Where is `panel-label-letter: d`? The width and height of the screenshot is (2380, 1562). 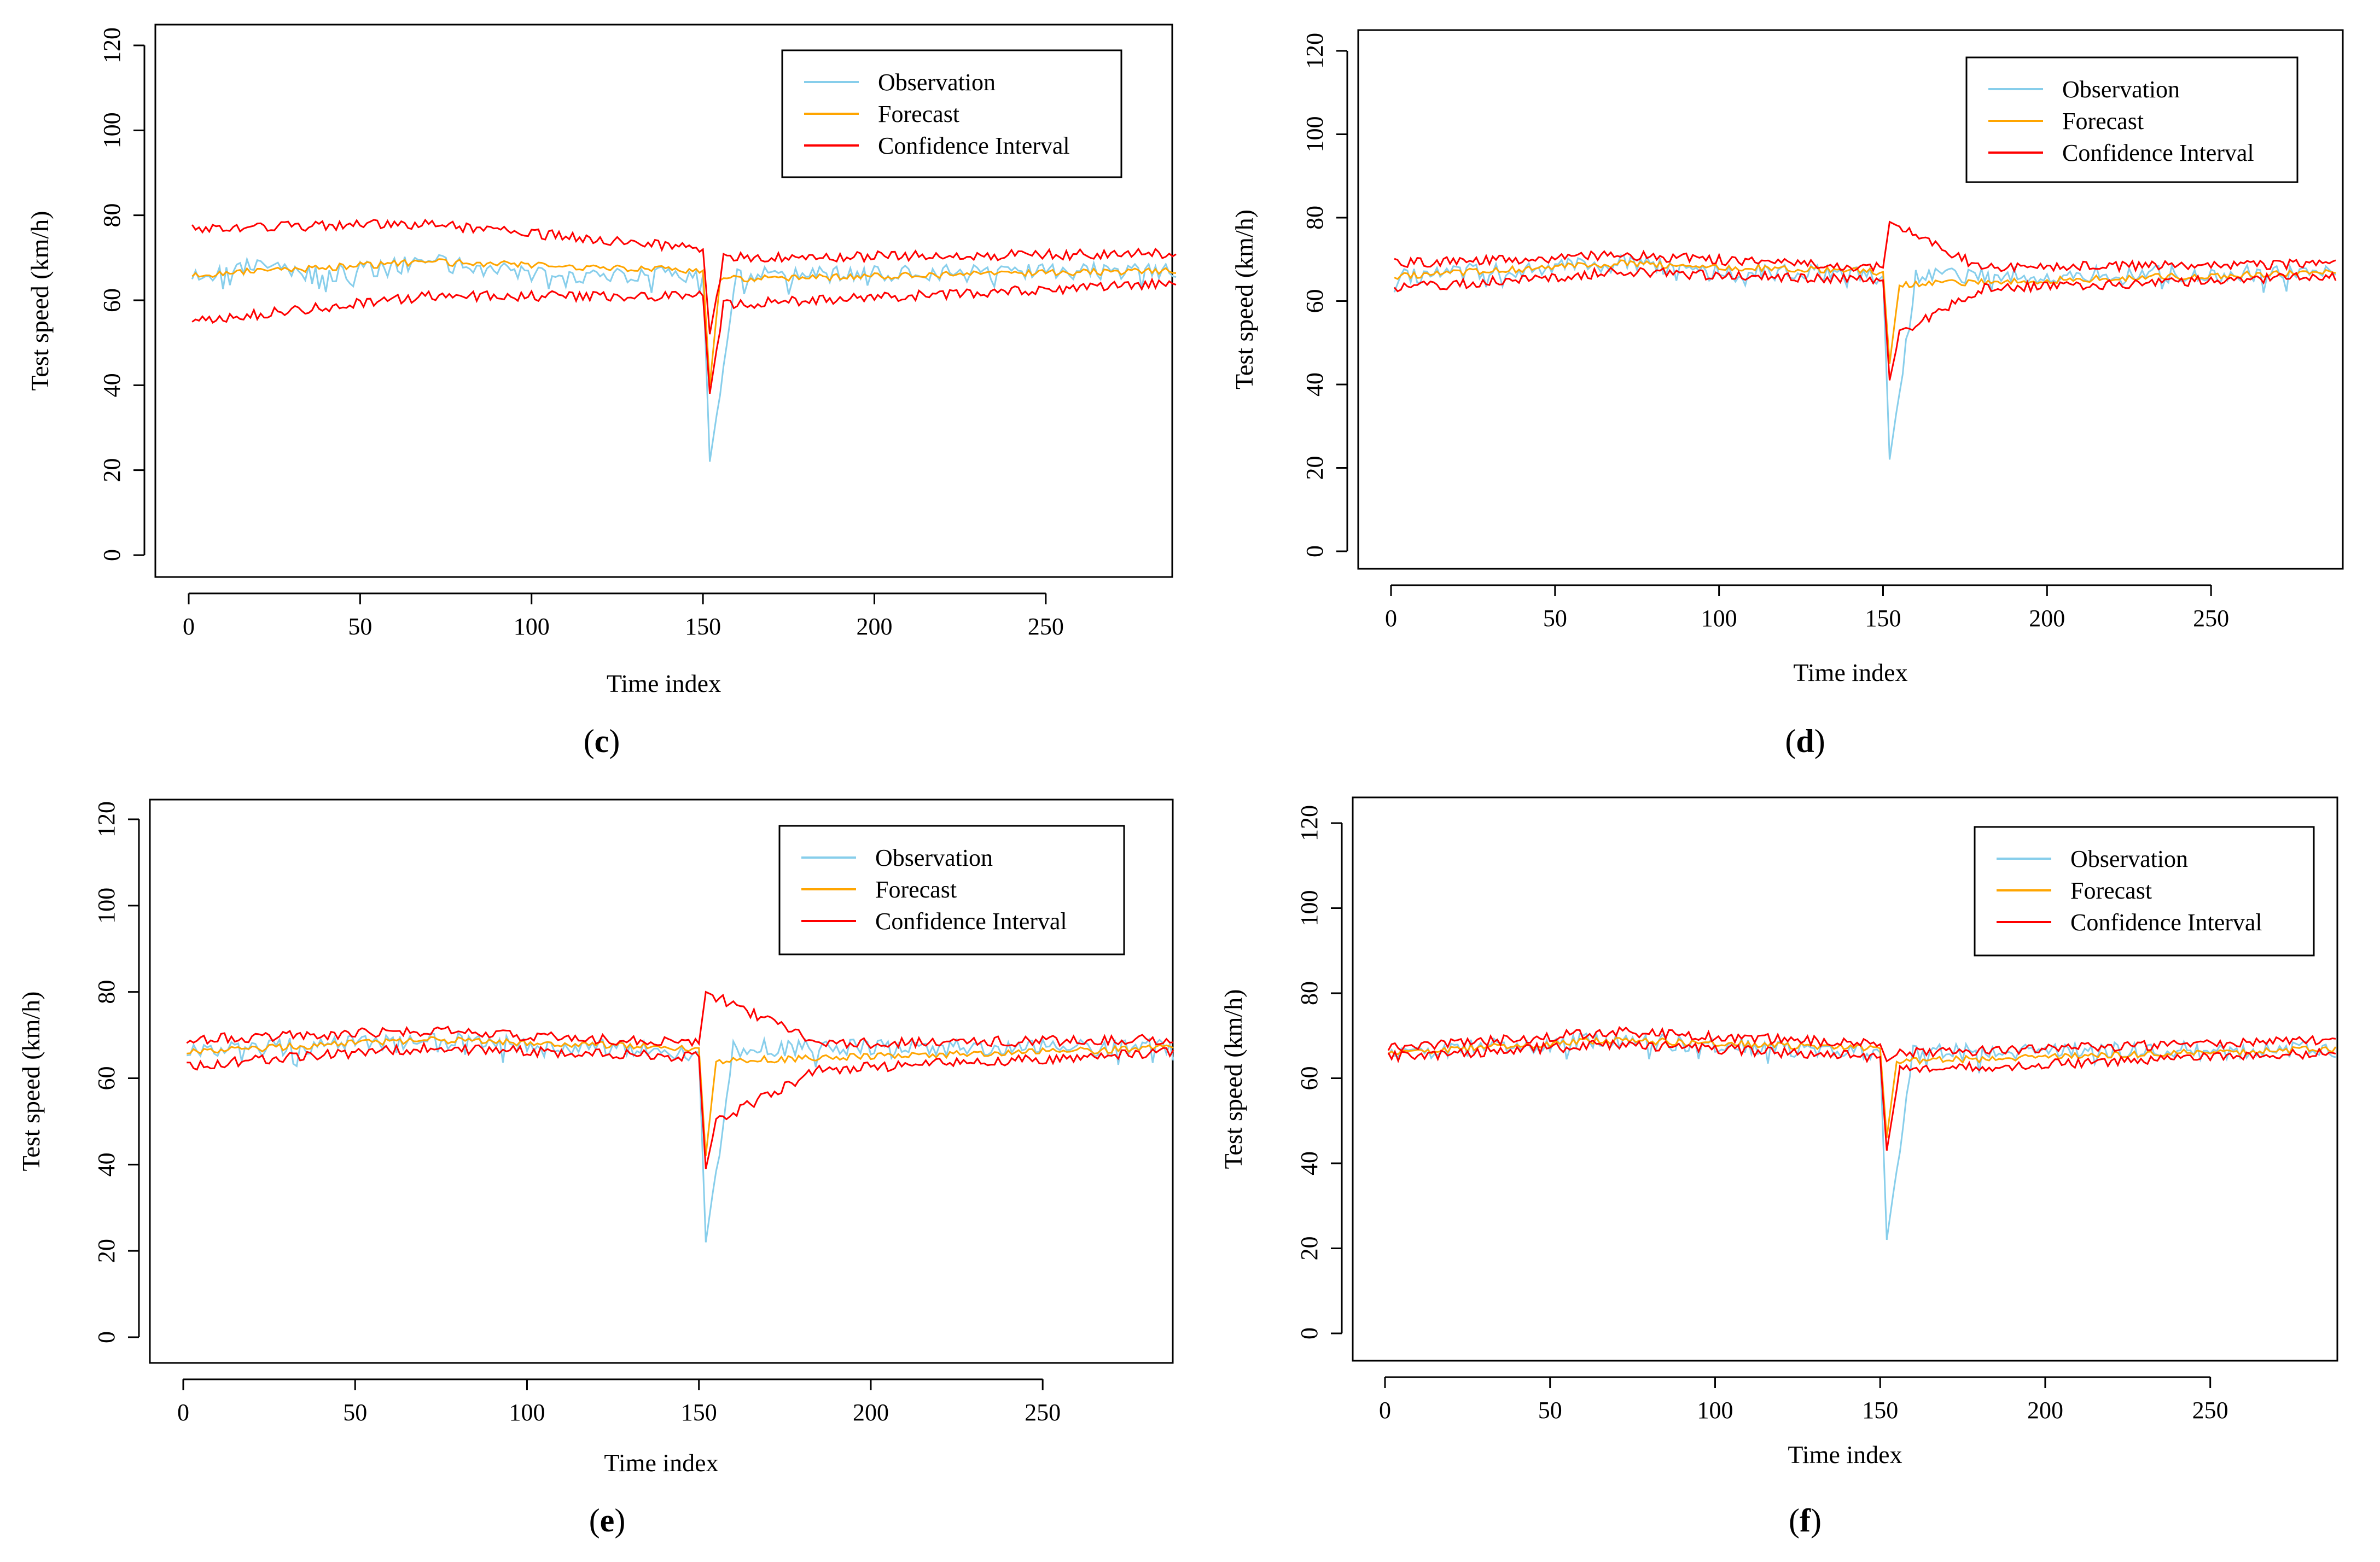
panel-label-letter: d is located at coordinates (1805, 741).